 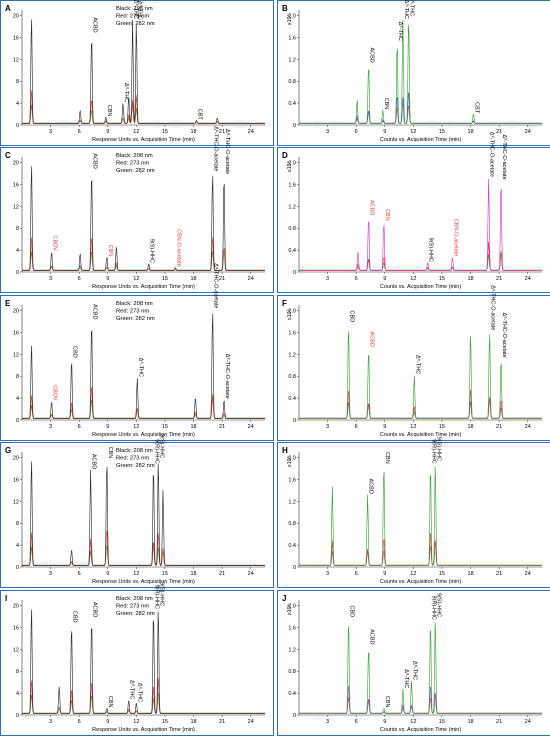 I want to click on peak-label: CBT, so click(x=199, y=115).